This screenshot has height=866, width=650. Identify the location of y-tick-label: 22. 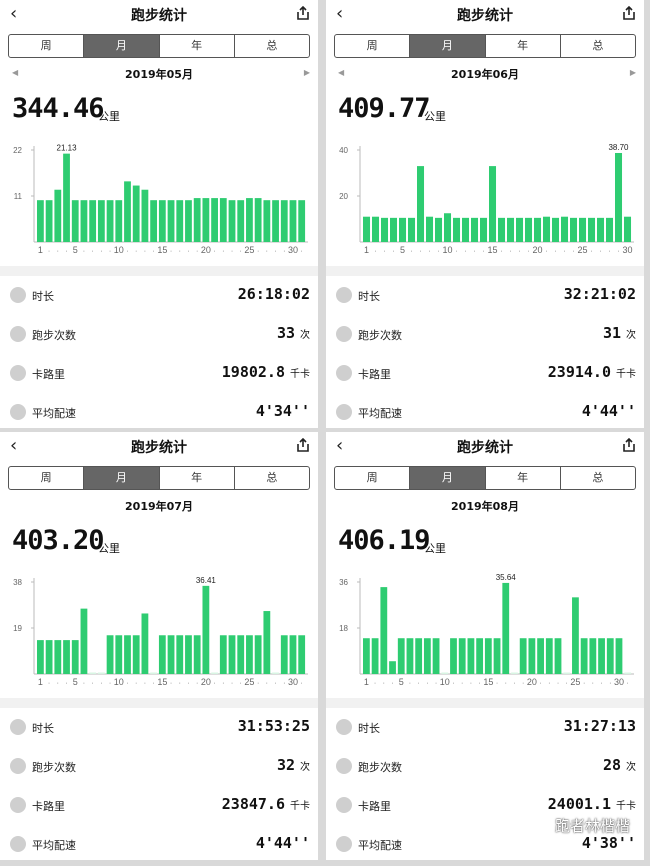
(17, 150).